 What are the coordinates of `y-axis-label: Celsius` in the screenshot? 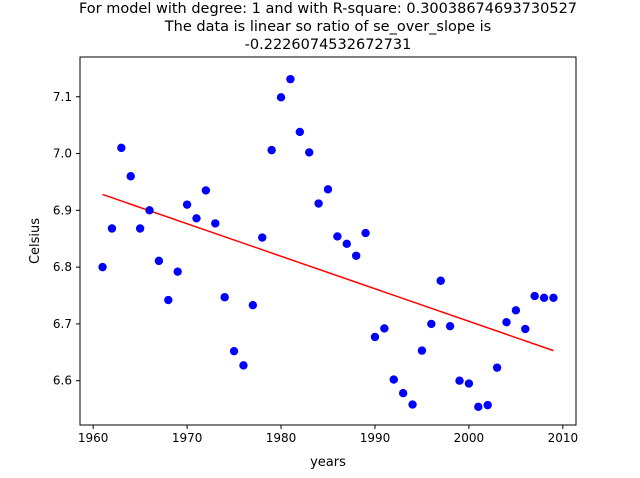 It's located at (35, 241).